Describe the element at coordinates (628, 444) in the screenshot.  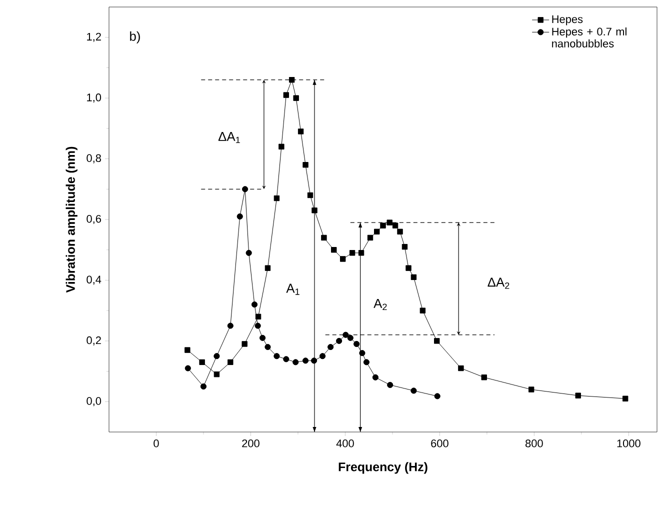
I see `x-tick-label: 1000` at that location.